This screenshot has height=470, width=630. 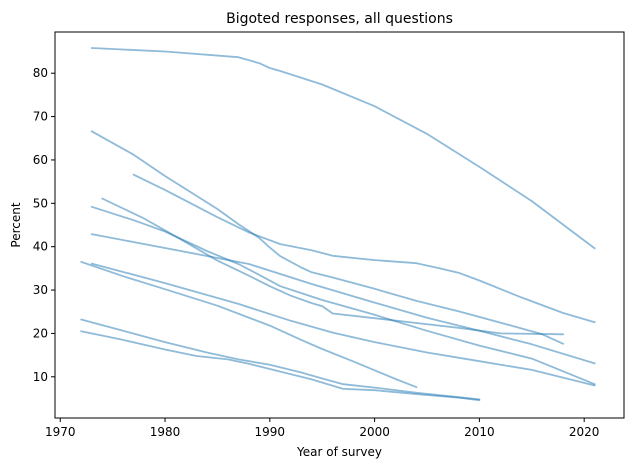 What do you see at coordinates (44, 225) in the screenshot?
I see `y-axis: 10 20 30 40 50 60 70 80` at bounding box center [44, 225].